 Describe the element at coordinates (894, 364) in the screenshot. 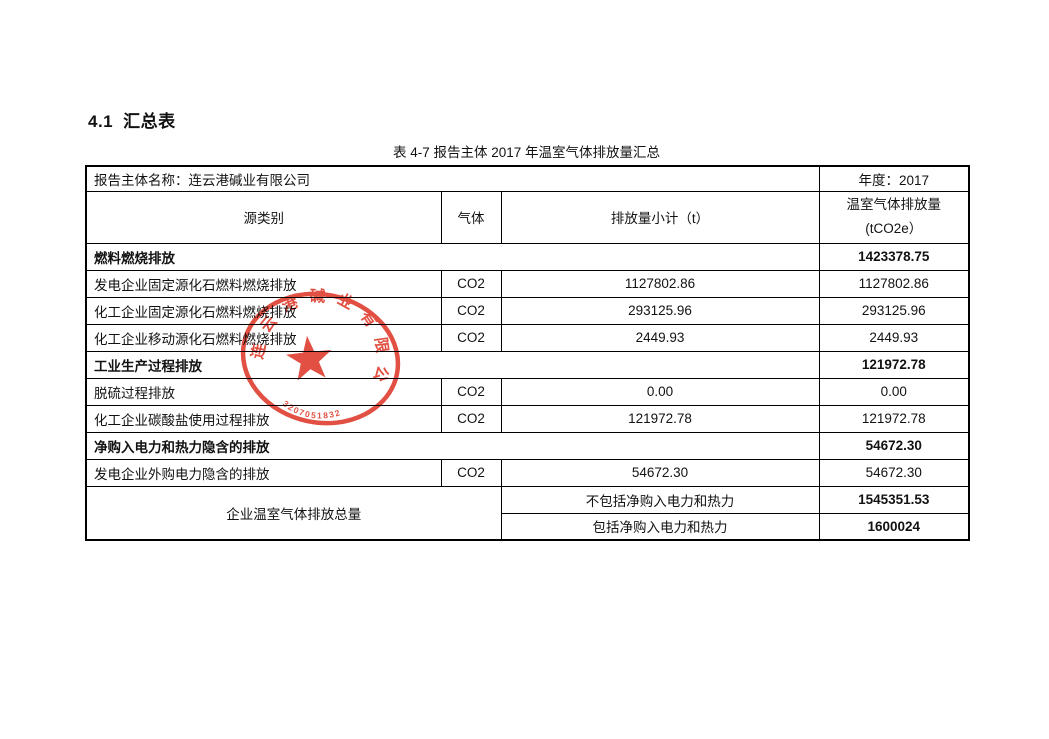

I see `category-total: 121972.78` at that location.